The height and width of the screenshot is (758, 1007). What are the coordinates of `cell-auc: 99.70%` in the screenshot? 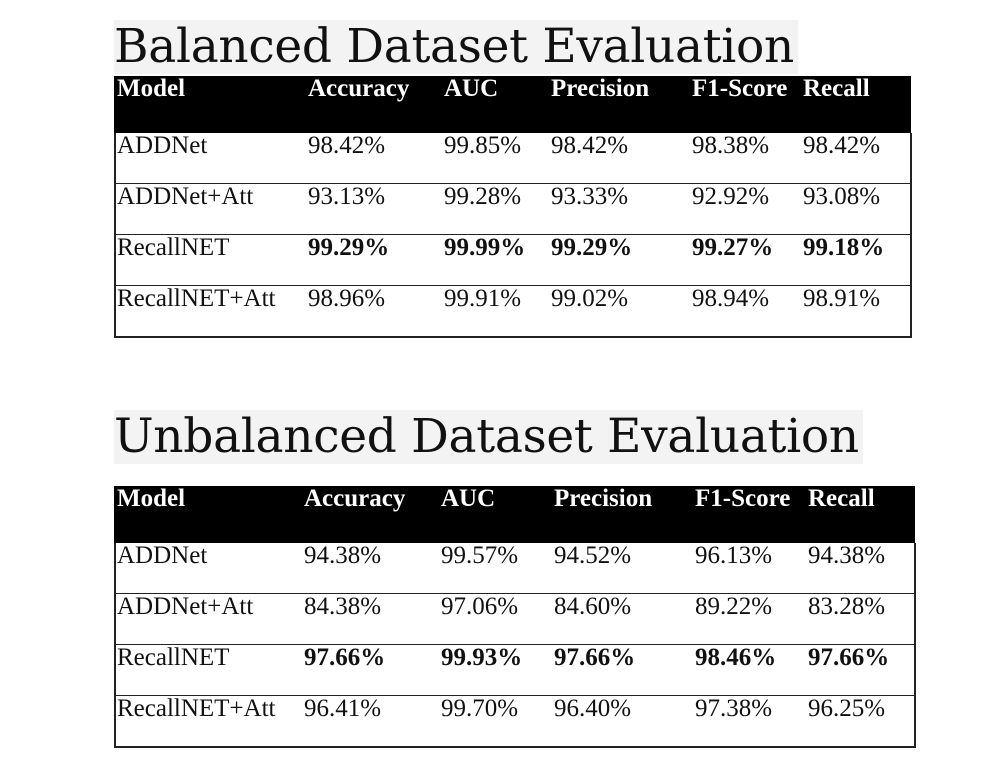 It's located at (496, 721).